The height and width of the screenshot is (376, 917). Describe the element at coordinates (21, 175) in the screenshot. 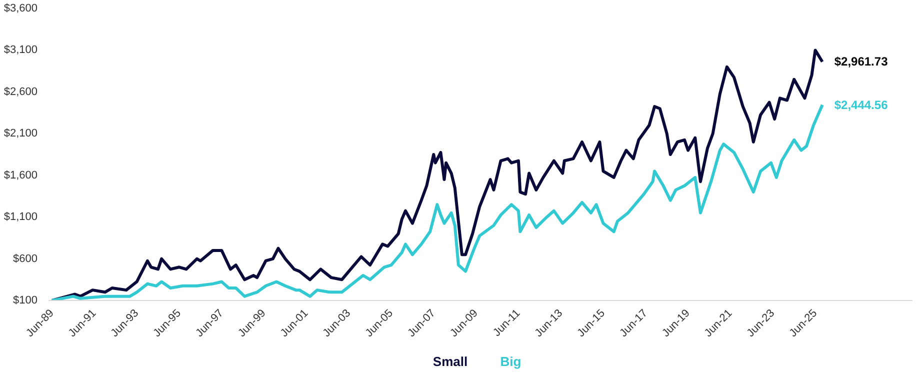

I see `y-tick-label: $1,600` at that location.